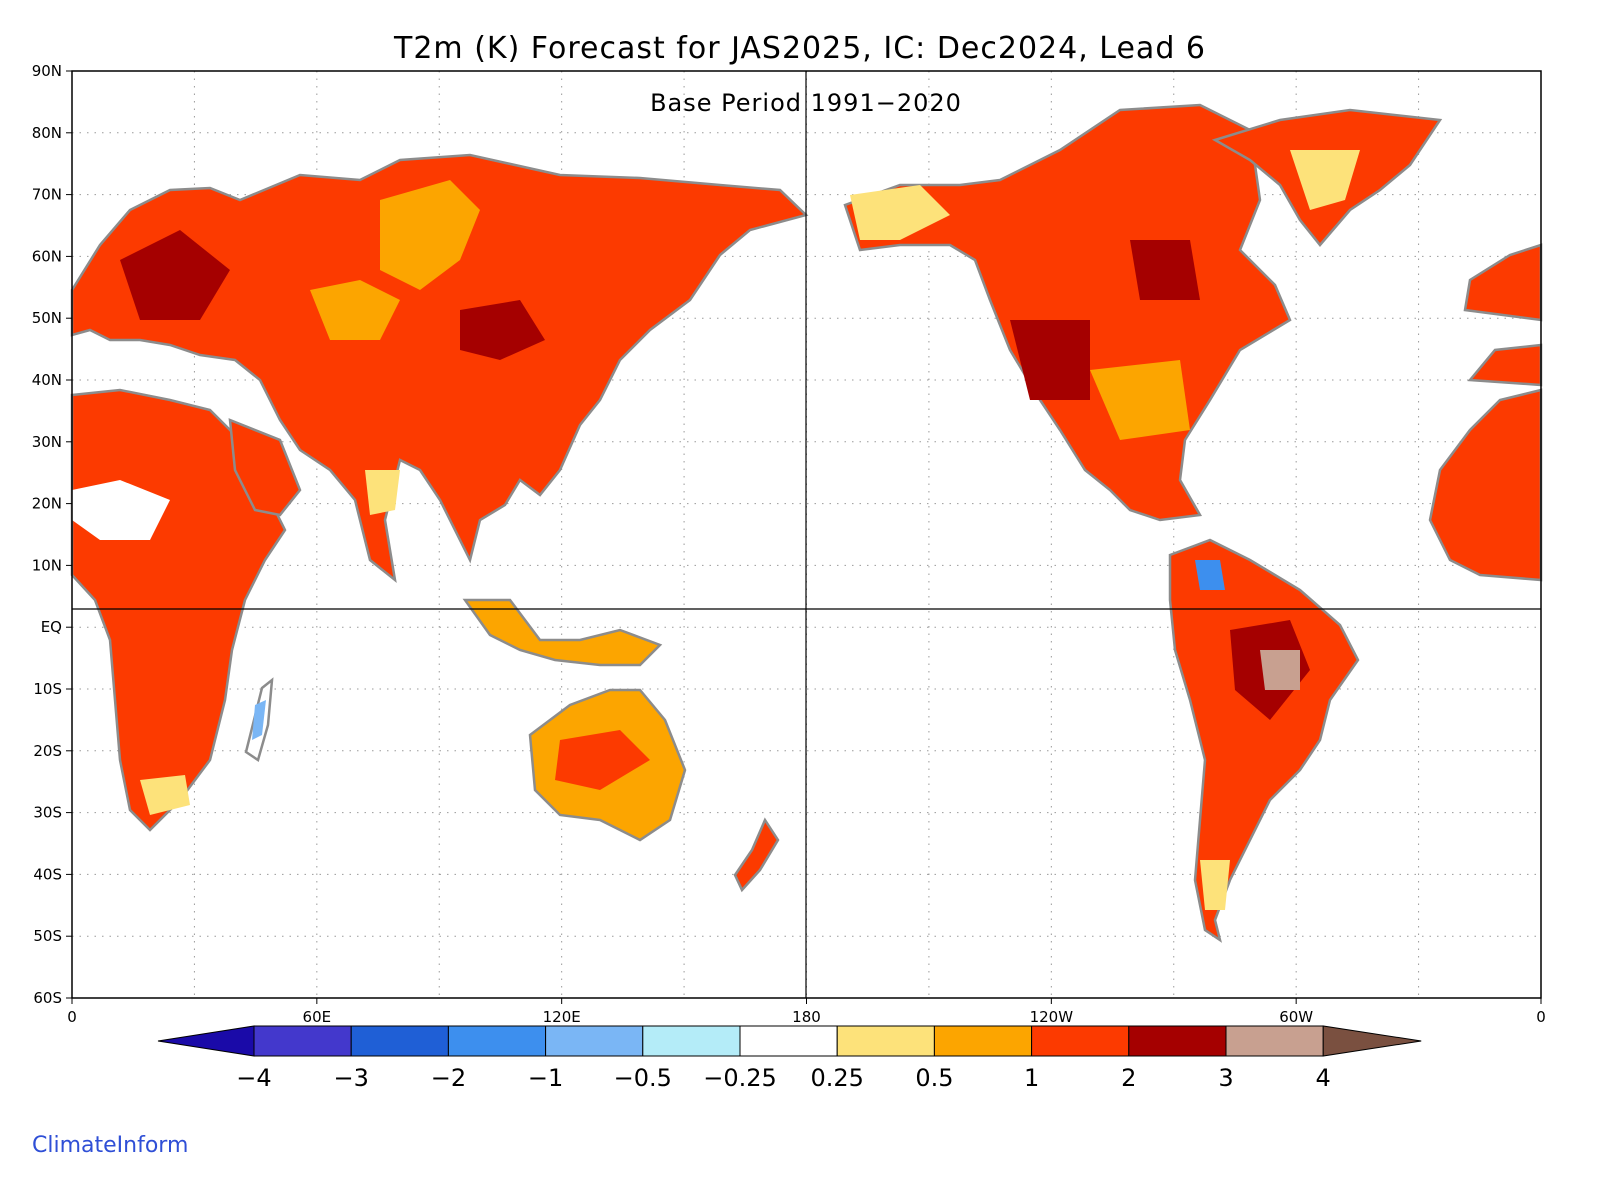  Describe the element at coordinates (121, 510) in the screenshot. I see `patch-africa-white` at that location.